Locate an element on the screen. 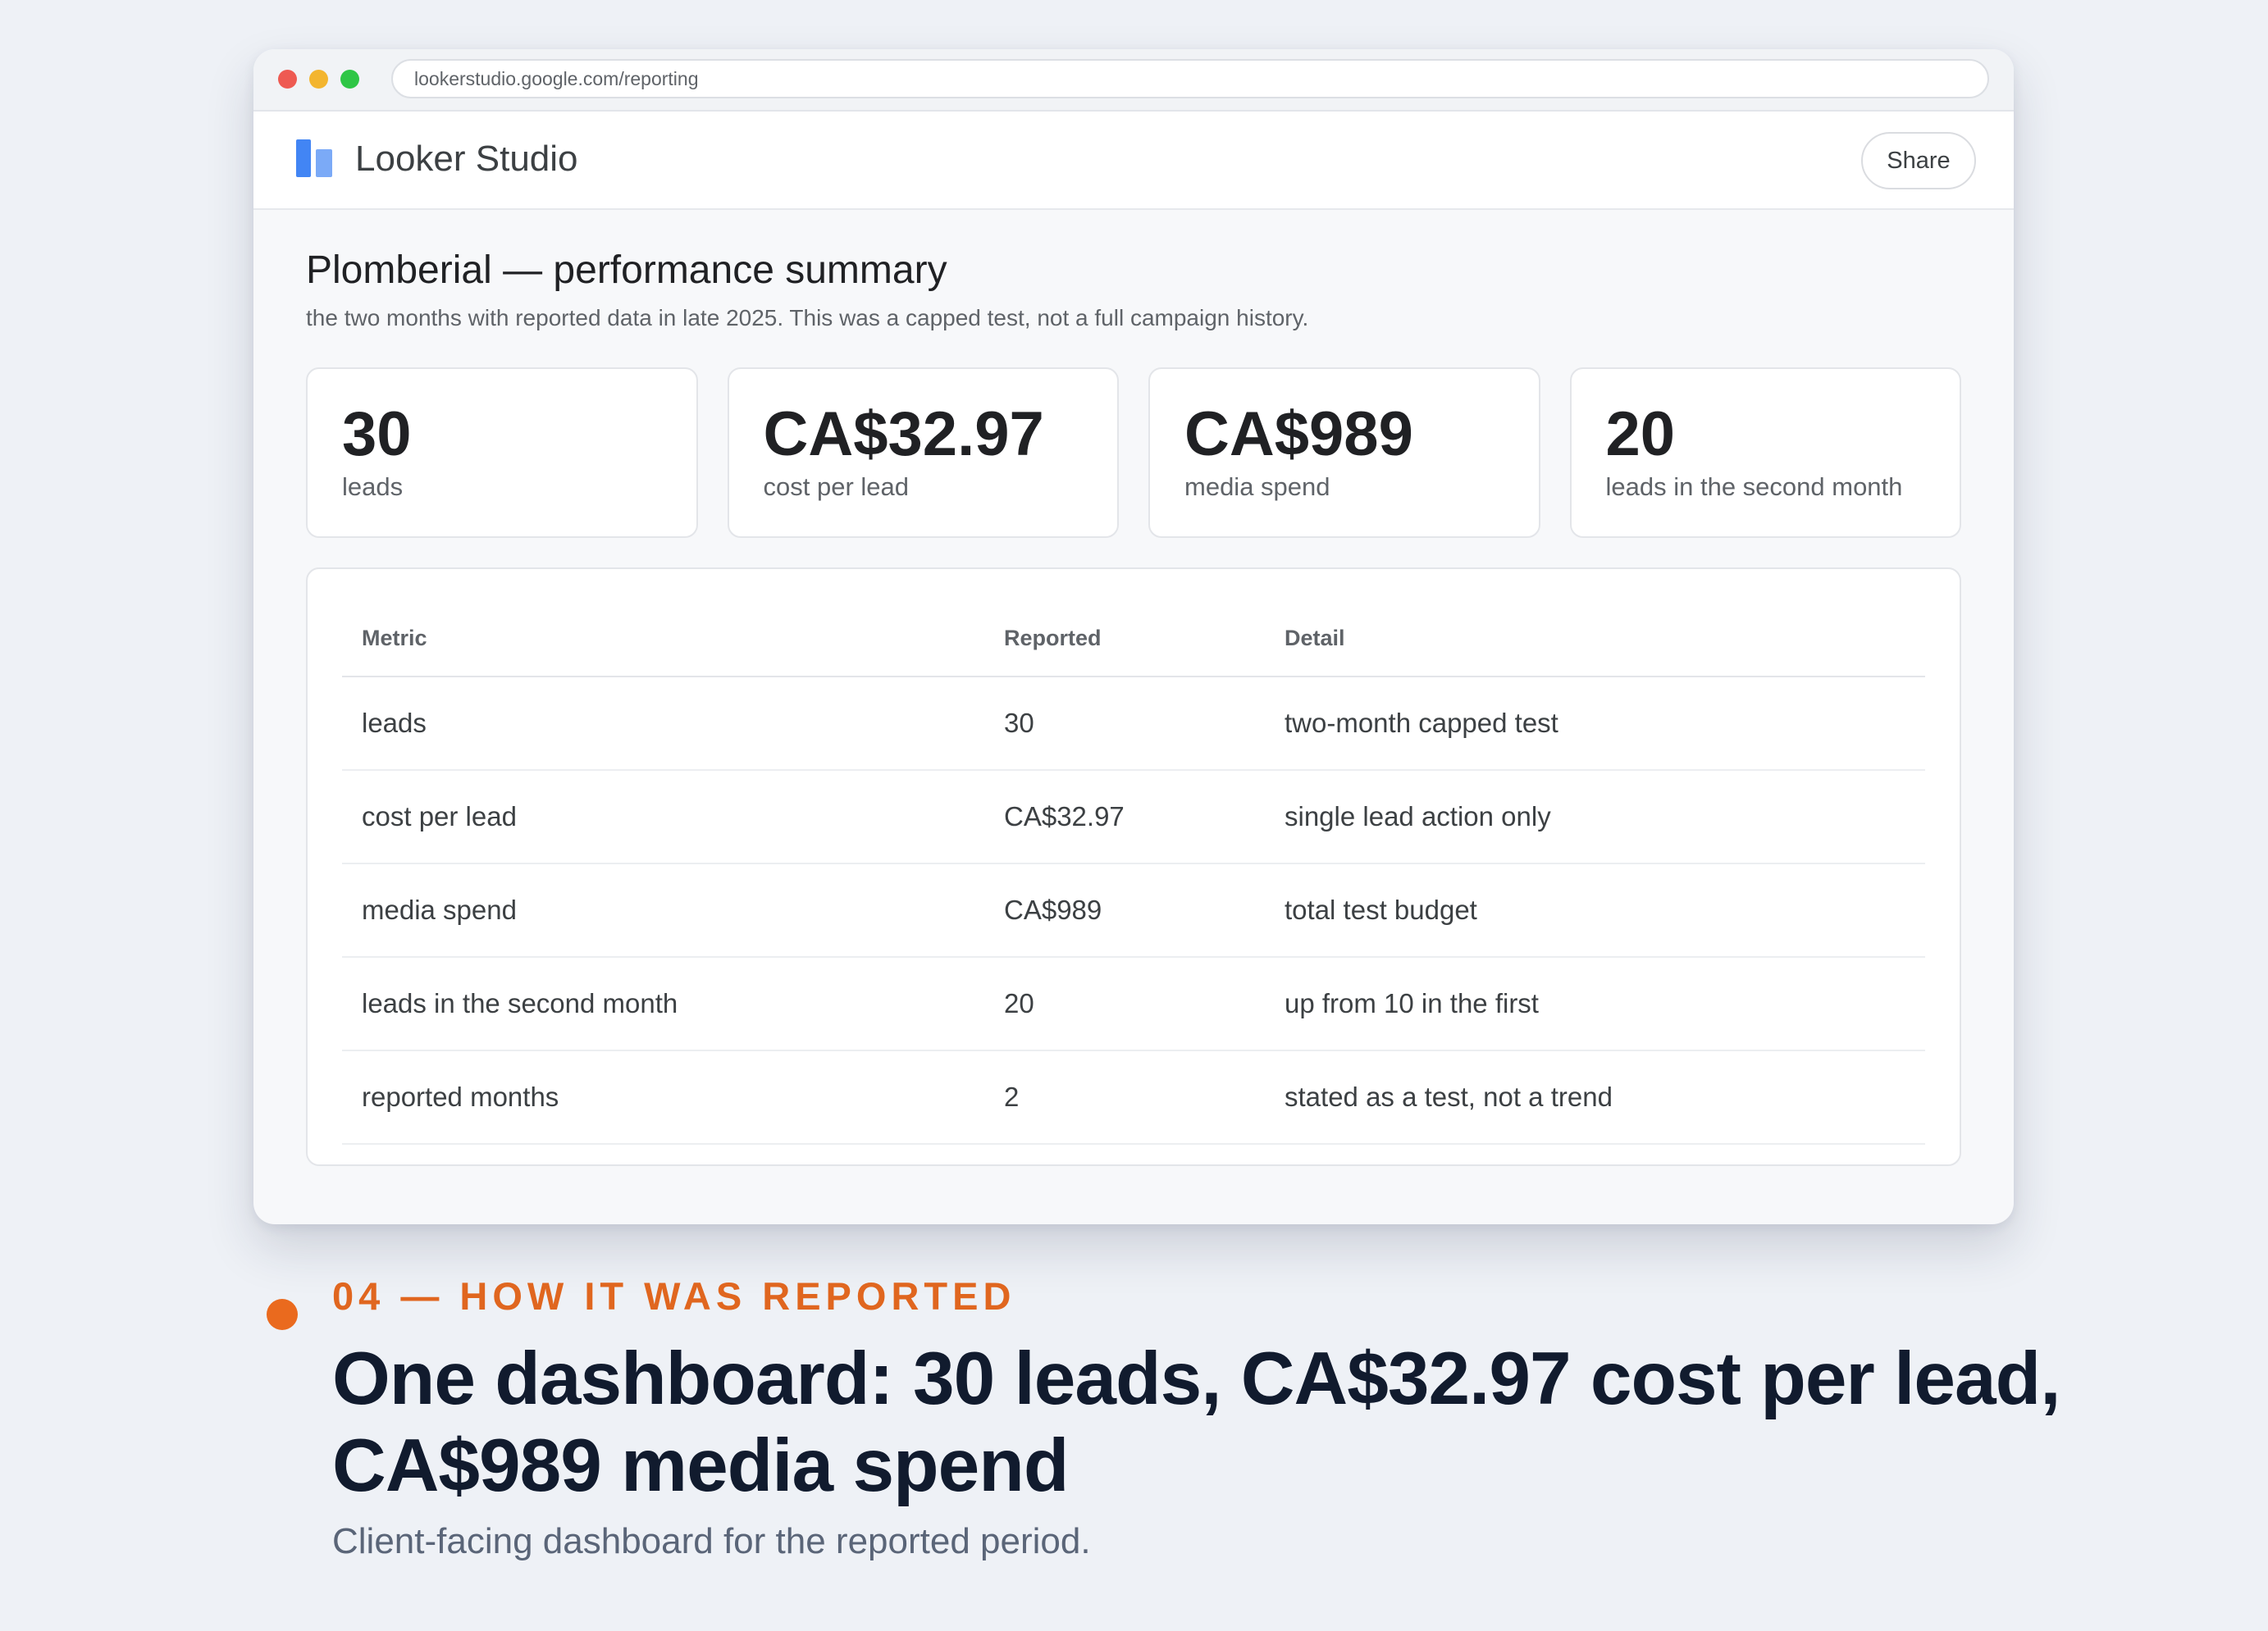  kpi-value: 30 is located at coordinates (377, 434).